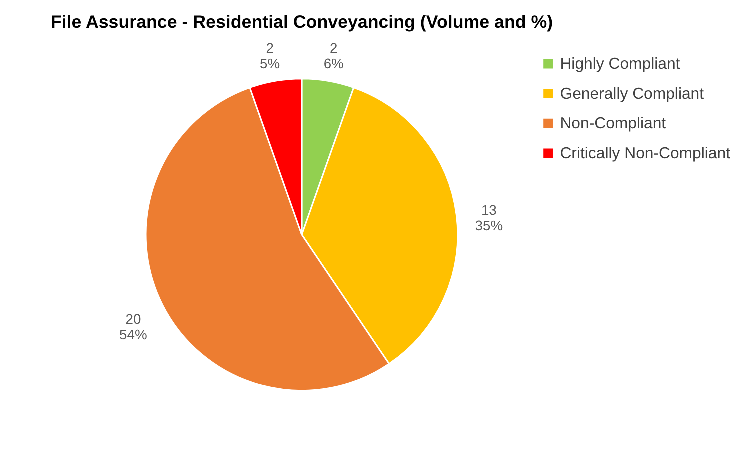 This screenshot has width=741, height=456. I want to click on data-label: 13 35%, so click(489, 218).